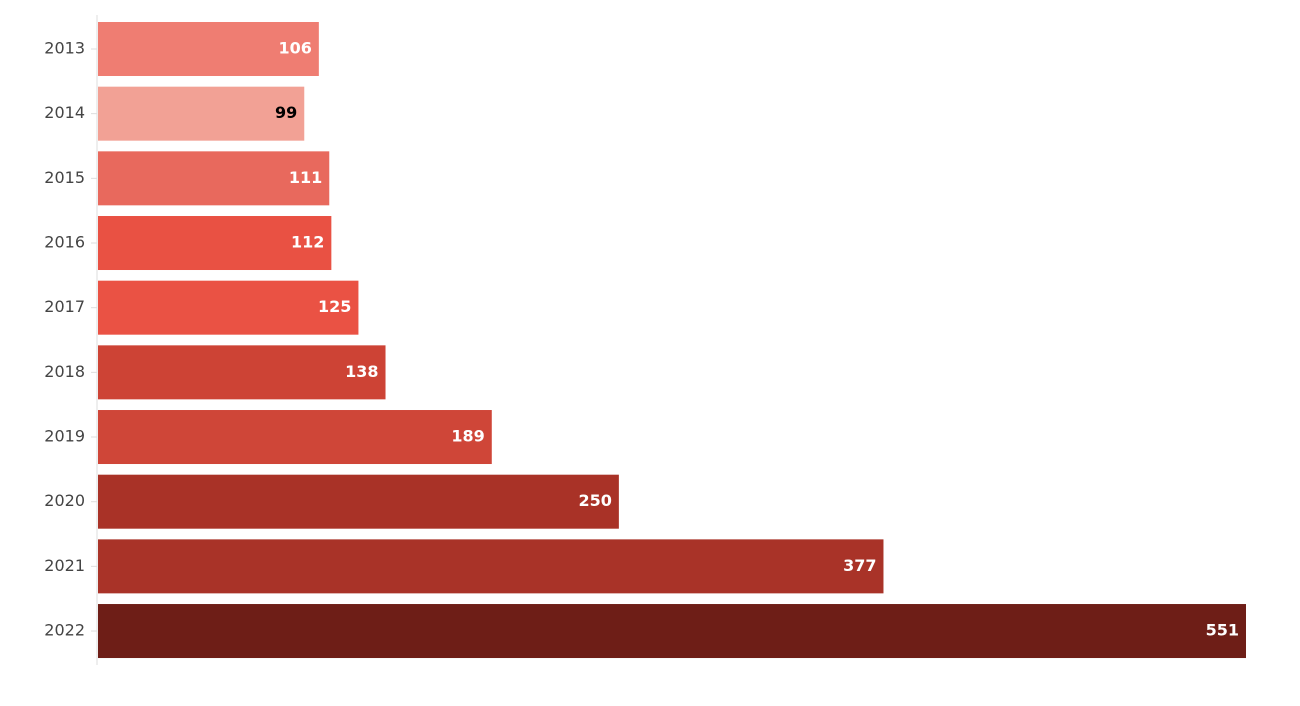 The image size is (1300, 706). I want to click on value-label: 138, so click(361, 371).